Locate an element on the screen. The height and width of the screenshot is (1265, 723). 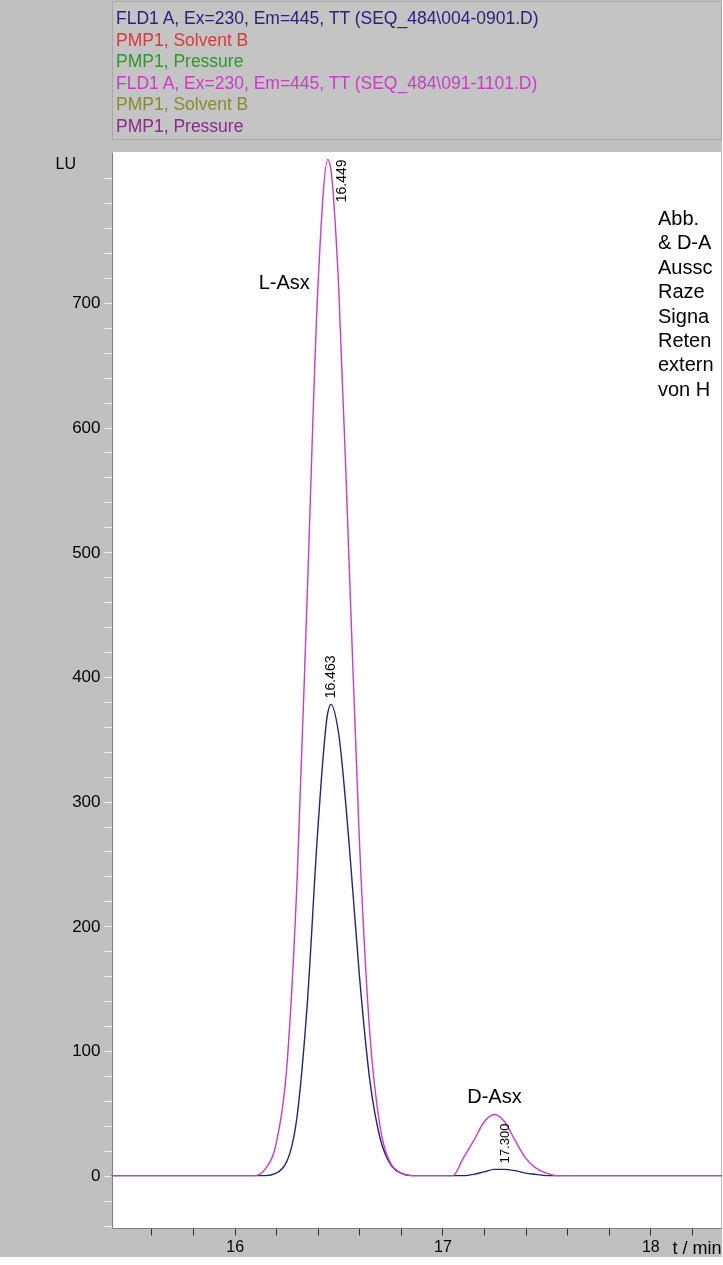
y-tick-label: 600 is located at coordinates (86, 428).